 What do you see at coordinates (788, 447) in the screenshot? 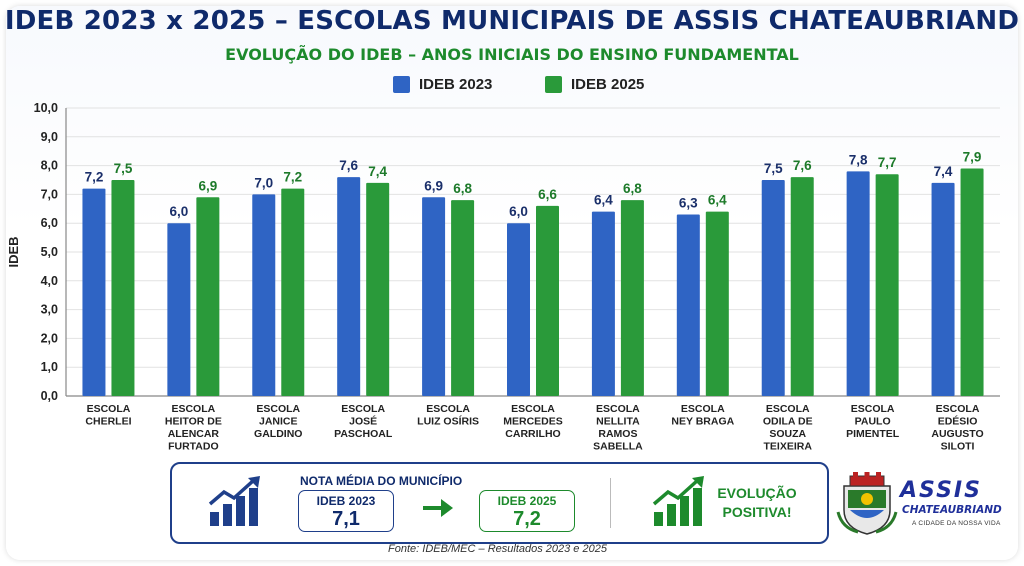
I see `x-tick-label: TEIXEIRA` at bounding box center [788, 447].